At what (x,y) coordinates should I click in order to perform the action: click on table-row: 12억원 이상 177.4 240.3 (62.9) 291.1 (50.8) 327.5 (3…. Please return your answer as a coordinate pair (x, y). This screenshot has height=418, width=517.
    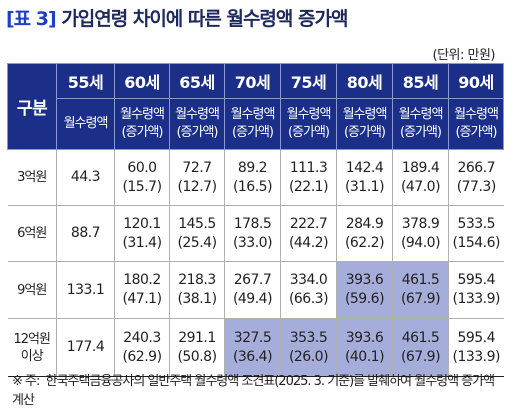
    Looking at the image, I should click on (255, 347).